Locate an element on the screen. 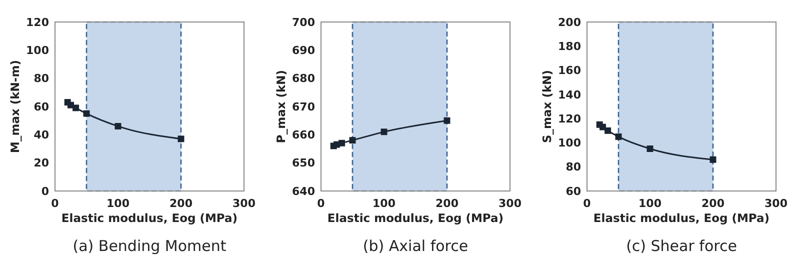 This screenshot has height=264, width=800. y-axis-title: M_max (kN-m) is located at coordinates (15, 106).